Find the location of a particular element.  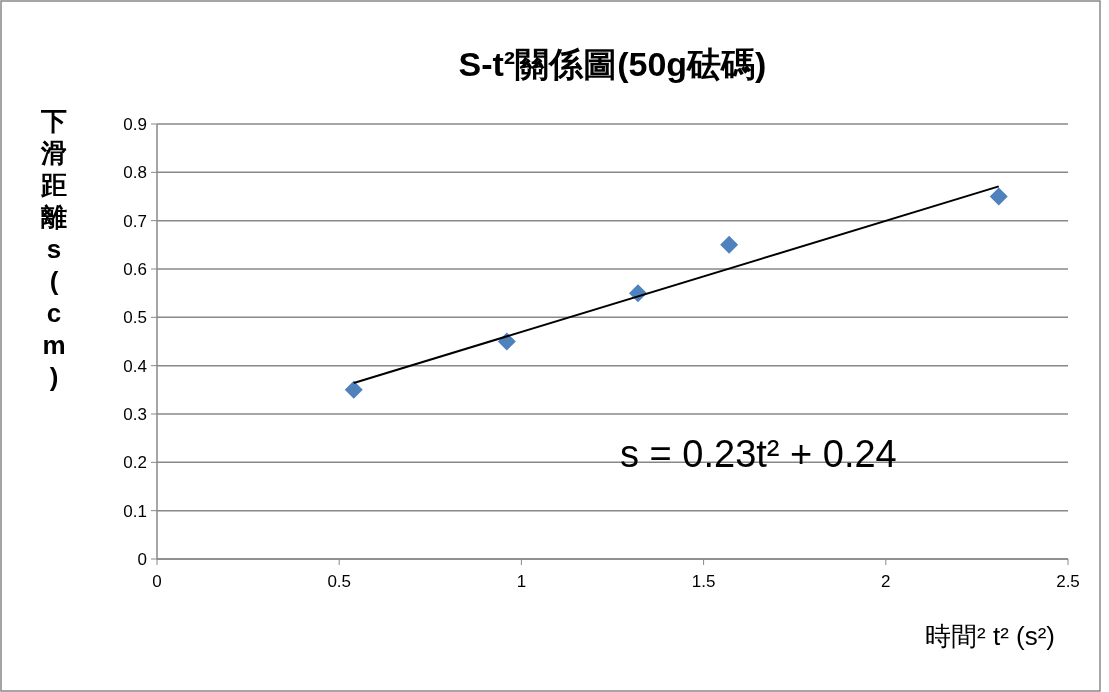

y-tick-label: 0.7 is located at coordinates (135, 221).